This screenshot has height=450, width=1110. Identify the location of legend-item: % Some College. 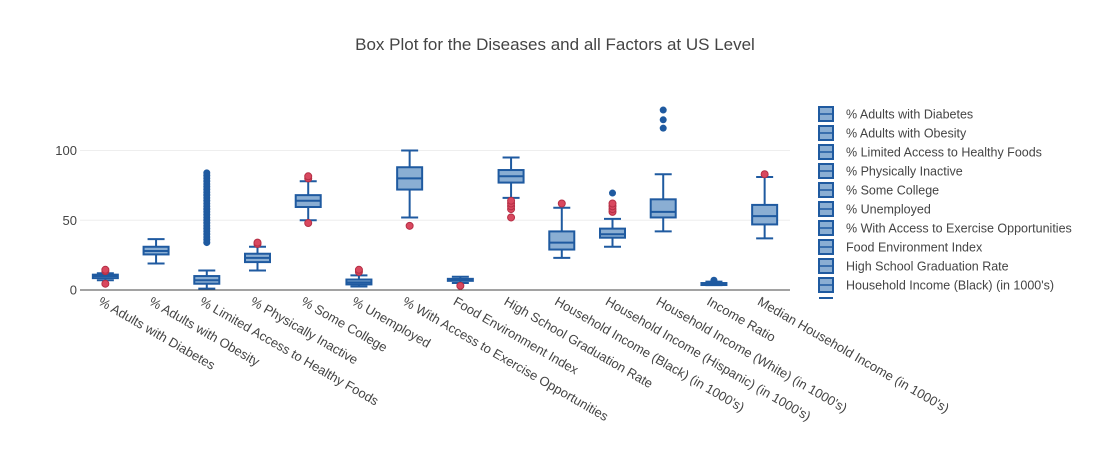
(878, 190).